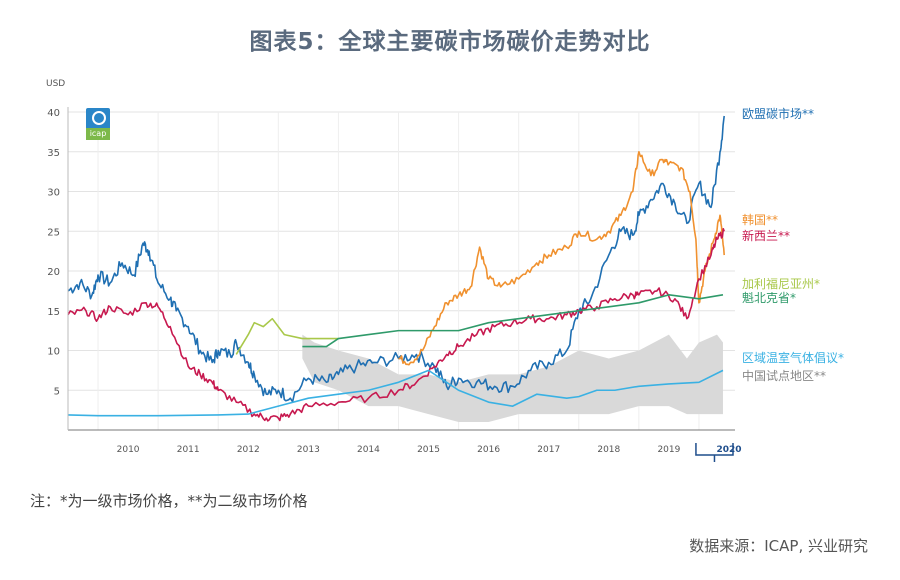 The width and height of the screenshot is (900, 580). Describe the element at coordinates (53, 272) in the screenshot. I see `y-tick-label: 20` at that location.